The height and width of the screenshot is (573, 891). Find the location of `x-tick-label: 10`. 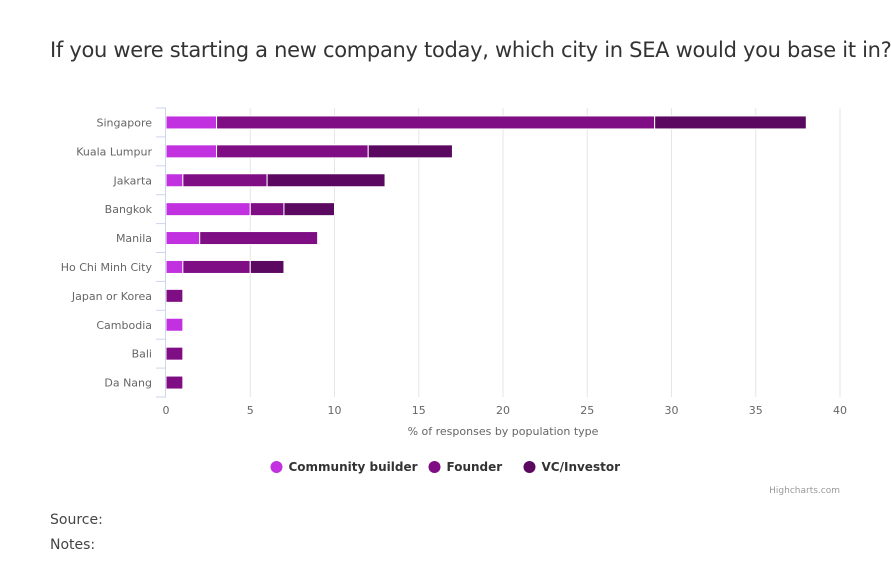

x-tick-label: 10 is located at coordinates (335, 410).